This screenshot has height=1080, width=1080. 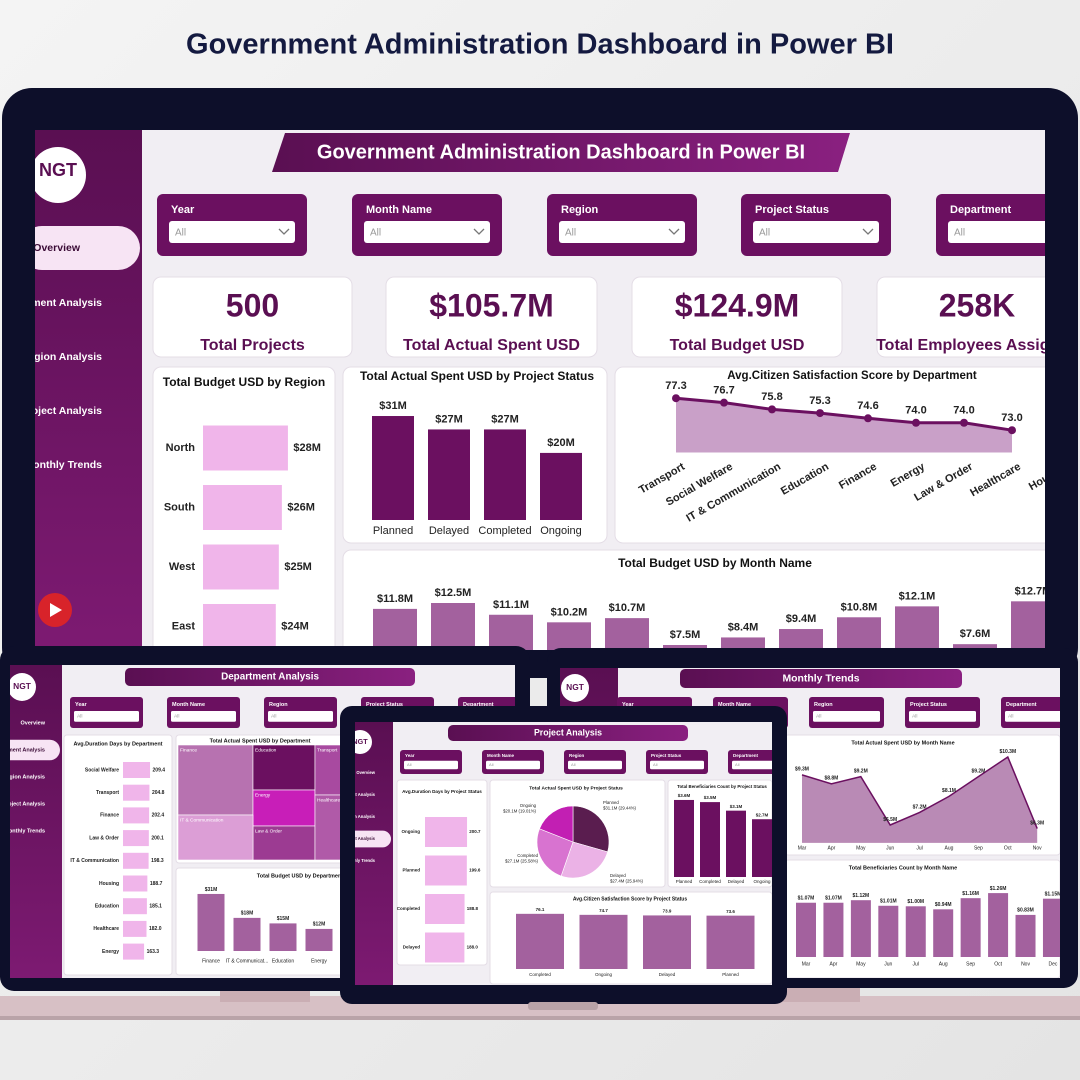 I want to click on data-label: $20M, so click(x=561, y=443).